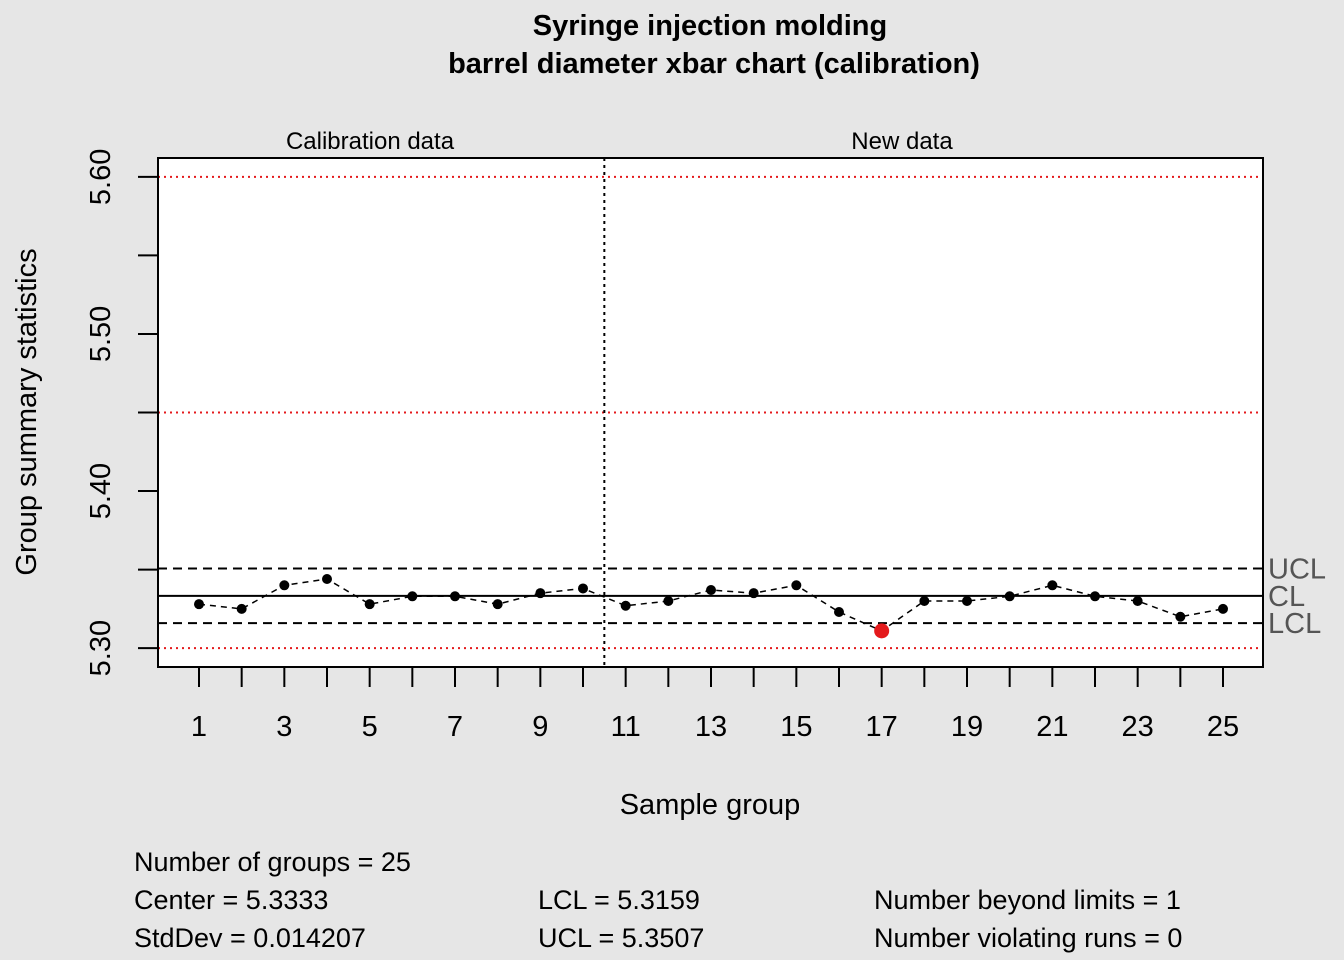 This screenshot has height=960, width=1344. I want to click on x-tick-label-23: 23, so click(1138, 727).